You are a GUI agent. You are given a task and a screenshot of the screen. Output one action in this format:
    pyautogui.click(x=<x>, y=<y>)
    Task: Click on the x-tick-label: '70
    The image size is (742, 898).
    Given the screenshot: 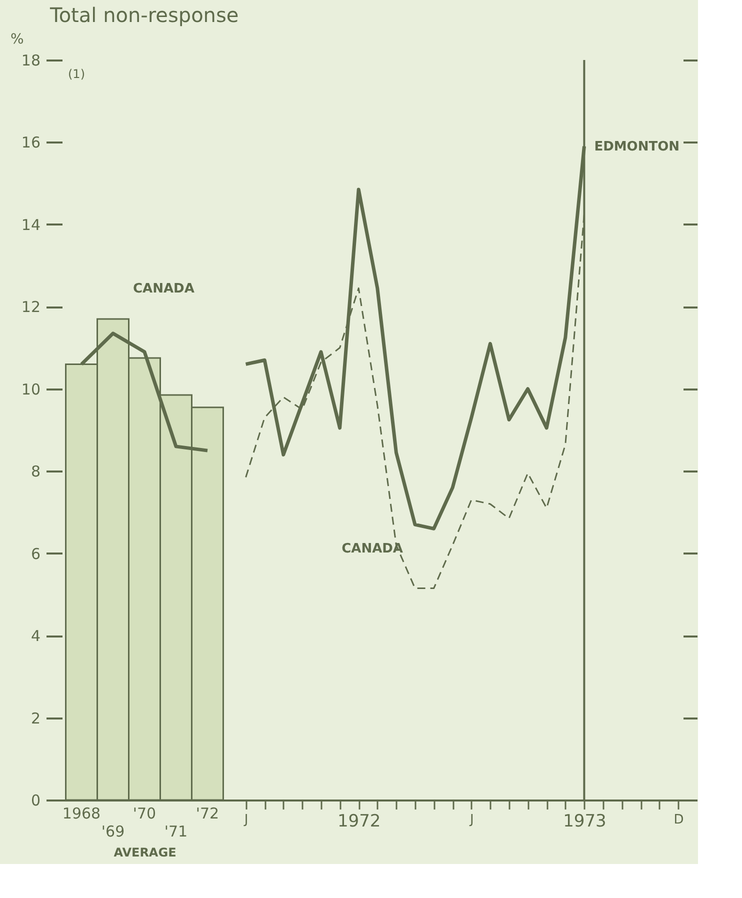 What is the action you would take?
    pyautogui.click(x=144, y=813)
    